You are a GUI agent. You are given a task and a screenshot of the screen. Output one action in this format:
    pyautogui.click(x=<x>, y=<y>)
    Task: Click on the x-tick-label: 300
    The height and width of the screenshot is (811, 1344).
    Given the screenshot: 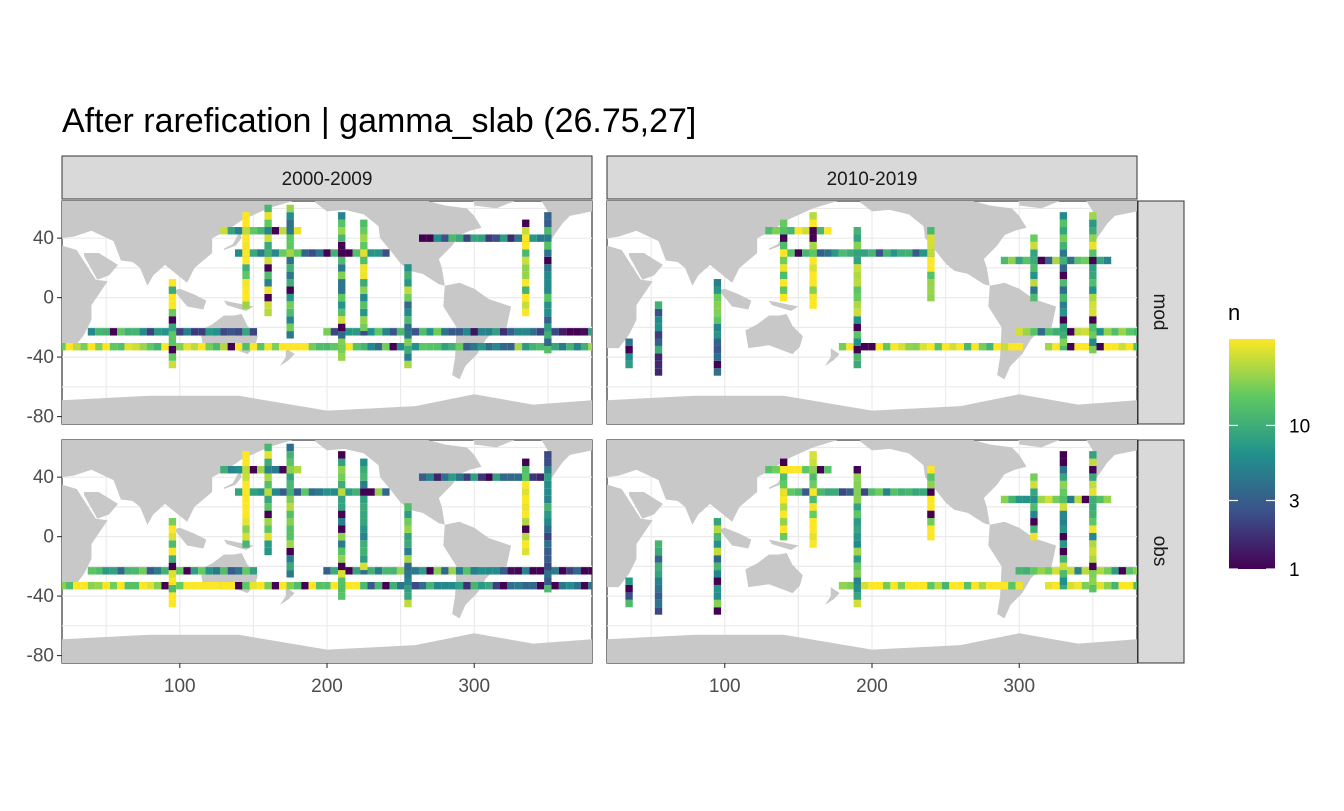 What is the action you would take?
    pyautogui.click(x=474, y=686)
    